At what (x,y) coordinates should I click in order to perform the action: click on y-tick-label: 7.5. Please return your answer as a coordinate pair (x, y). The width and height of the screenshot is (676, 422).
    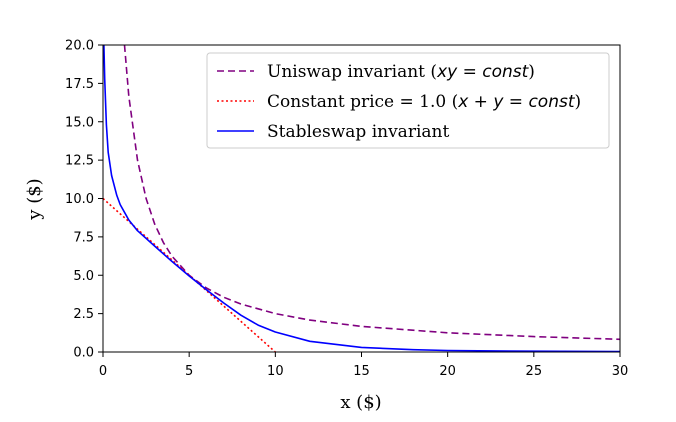
    Looking at the image, I should click on (83, 237).